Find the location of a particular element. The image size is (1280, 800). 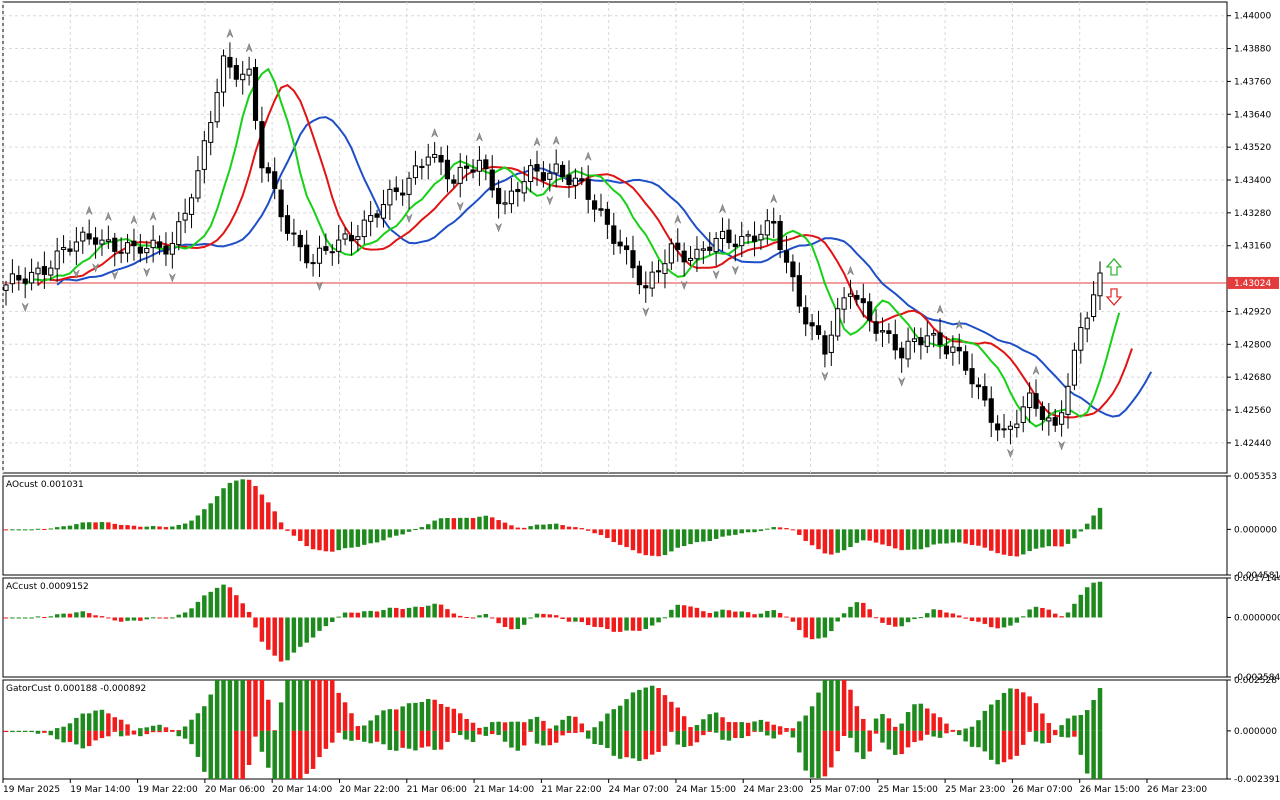

oscillator-label: AOcust 0.001031 is located at coordinates (45, 485).